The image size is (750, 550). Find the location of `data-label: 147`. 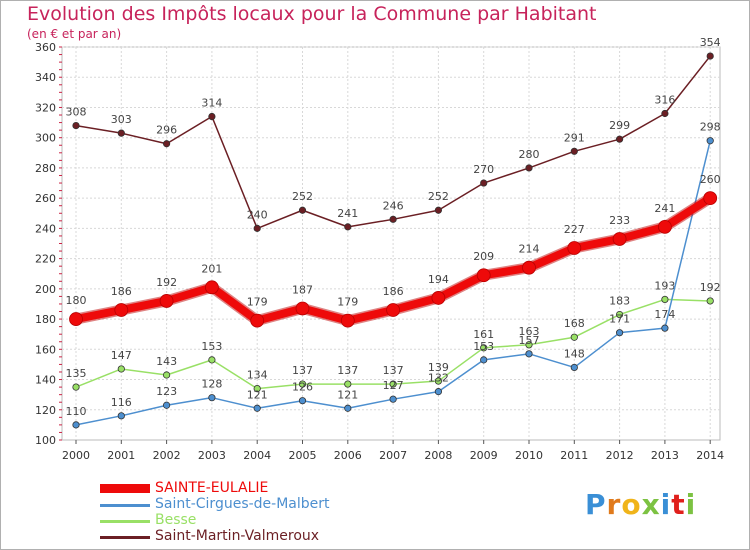

data-label: 147 is located at coordinates (121, 355).